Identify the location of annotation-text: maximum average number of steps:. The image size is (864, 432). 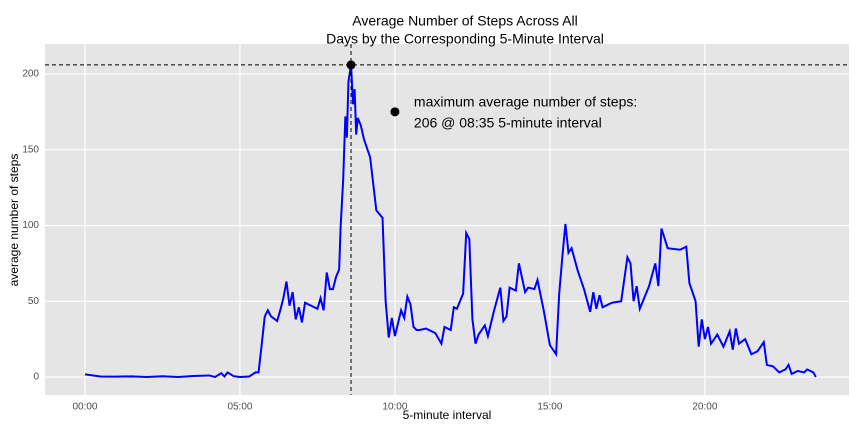
(525, 102).